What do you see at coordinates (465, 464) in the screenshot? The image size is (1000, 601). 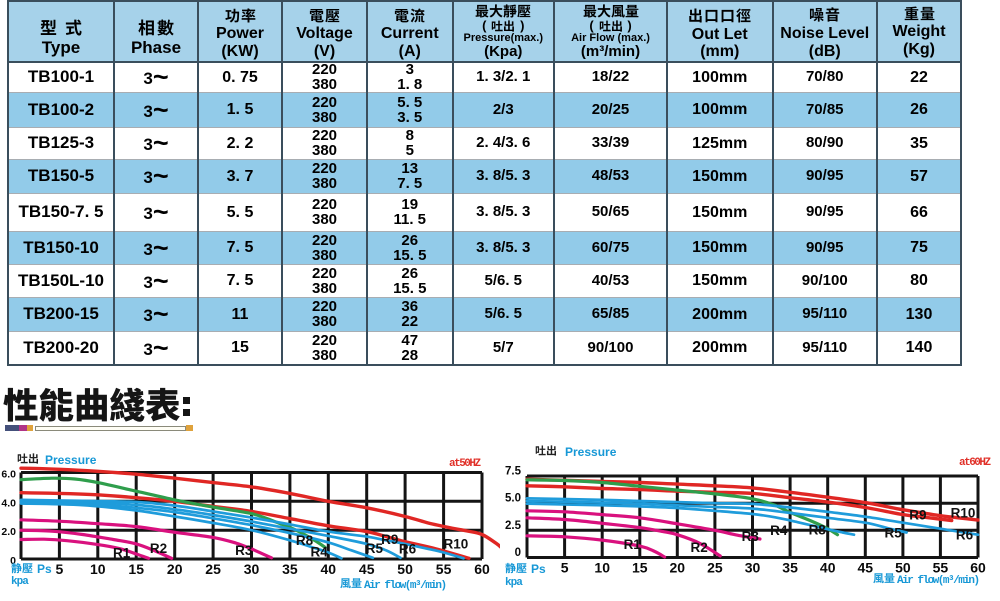 I see `svg-text: at50HZ` at bounding box center [465, 464].